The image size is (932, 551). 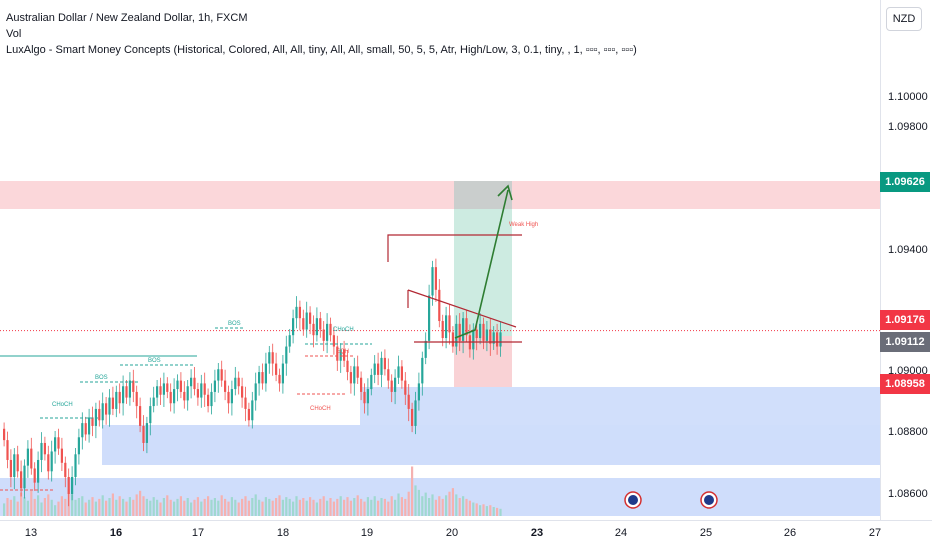 What do you see at coordinates (466, 535) in the screenshot?
I see `time-axis` at bounding box center [466, 535].